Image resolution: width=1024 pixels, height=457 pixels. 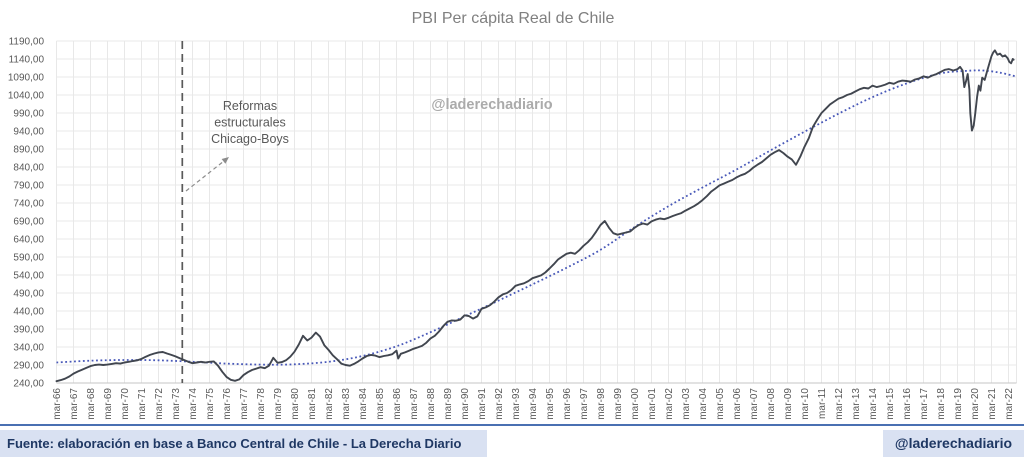 What do you see at coordinates (193, 404) in the screenshot?
I see `x-tick-label: mar-74` at bounding box center [193, 404].